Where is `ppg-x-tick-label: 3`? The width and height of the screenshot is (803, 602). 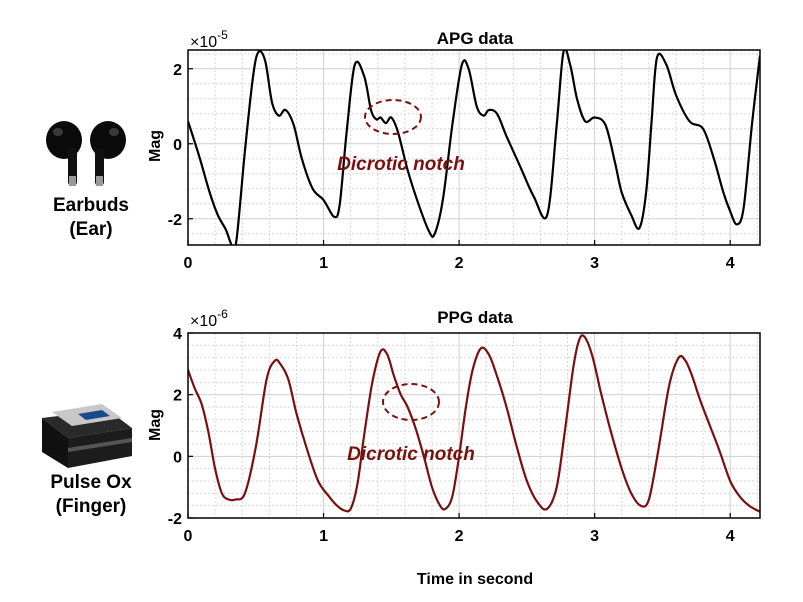
ppg-x-tick-label: 3 is located at coordinates (594, 536).